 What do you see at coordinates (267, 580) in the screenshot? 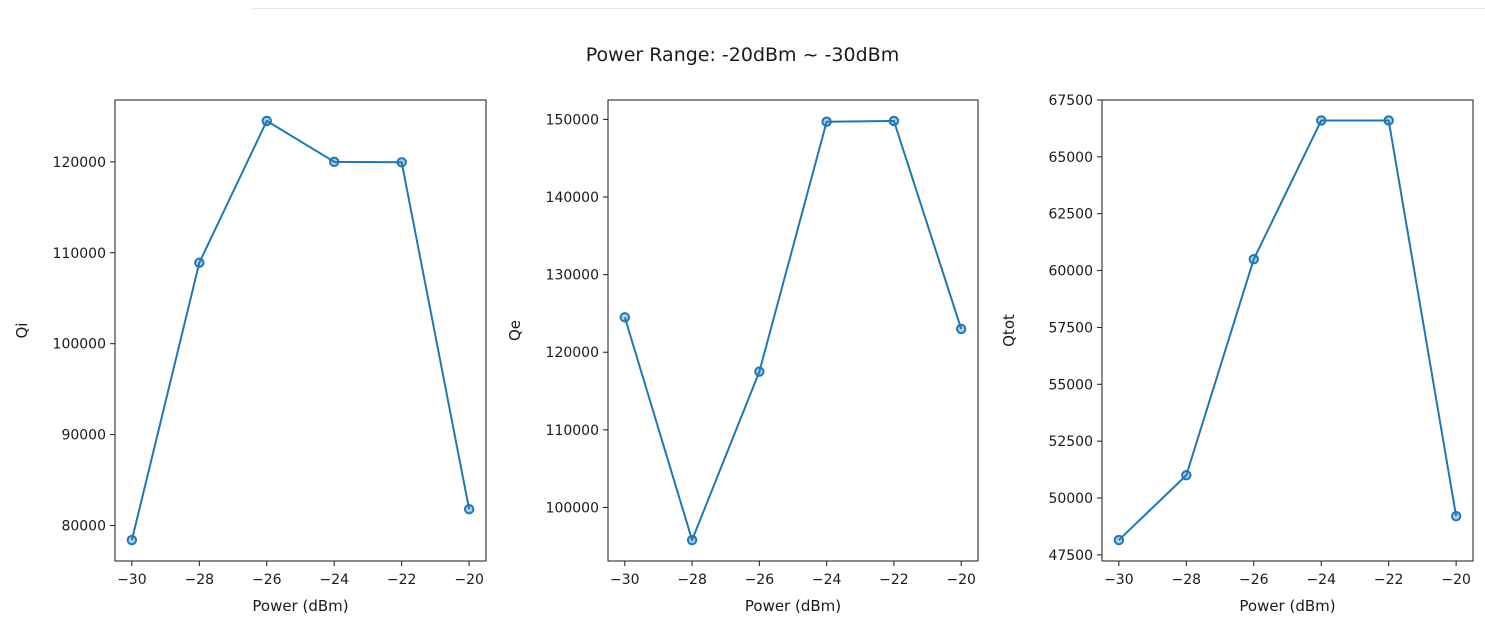
I see `qi-xtick-label: −26` at bounding box center [267, 580].